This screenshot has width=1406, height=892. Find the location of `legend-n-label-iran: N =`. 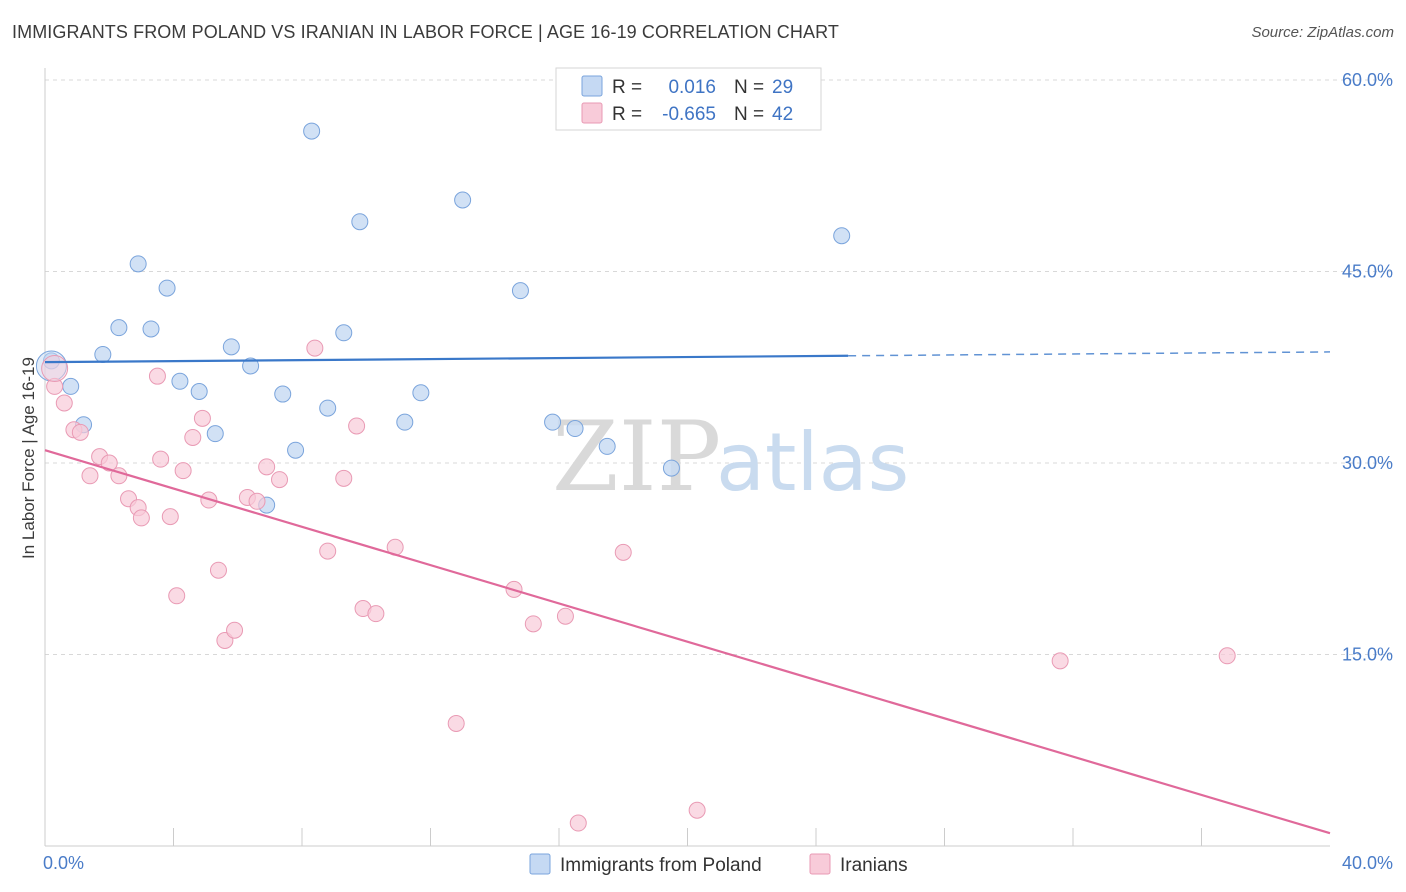

legend-n-label-iran: N = is located at coordinates (749, 114).